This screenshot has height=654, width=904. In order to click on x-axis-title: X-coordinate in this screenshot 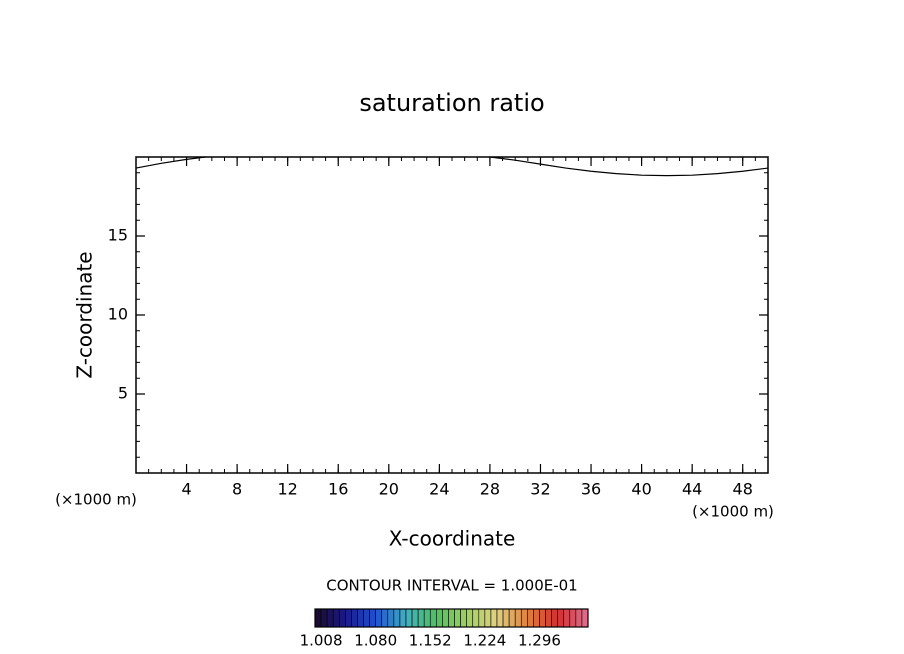, I will do `click(452, 539)`.